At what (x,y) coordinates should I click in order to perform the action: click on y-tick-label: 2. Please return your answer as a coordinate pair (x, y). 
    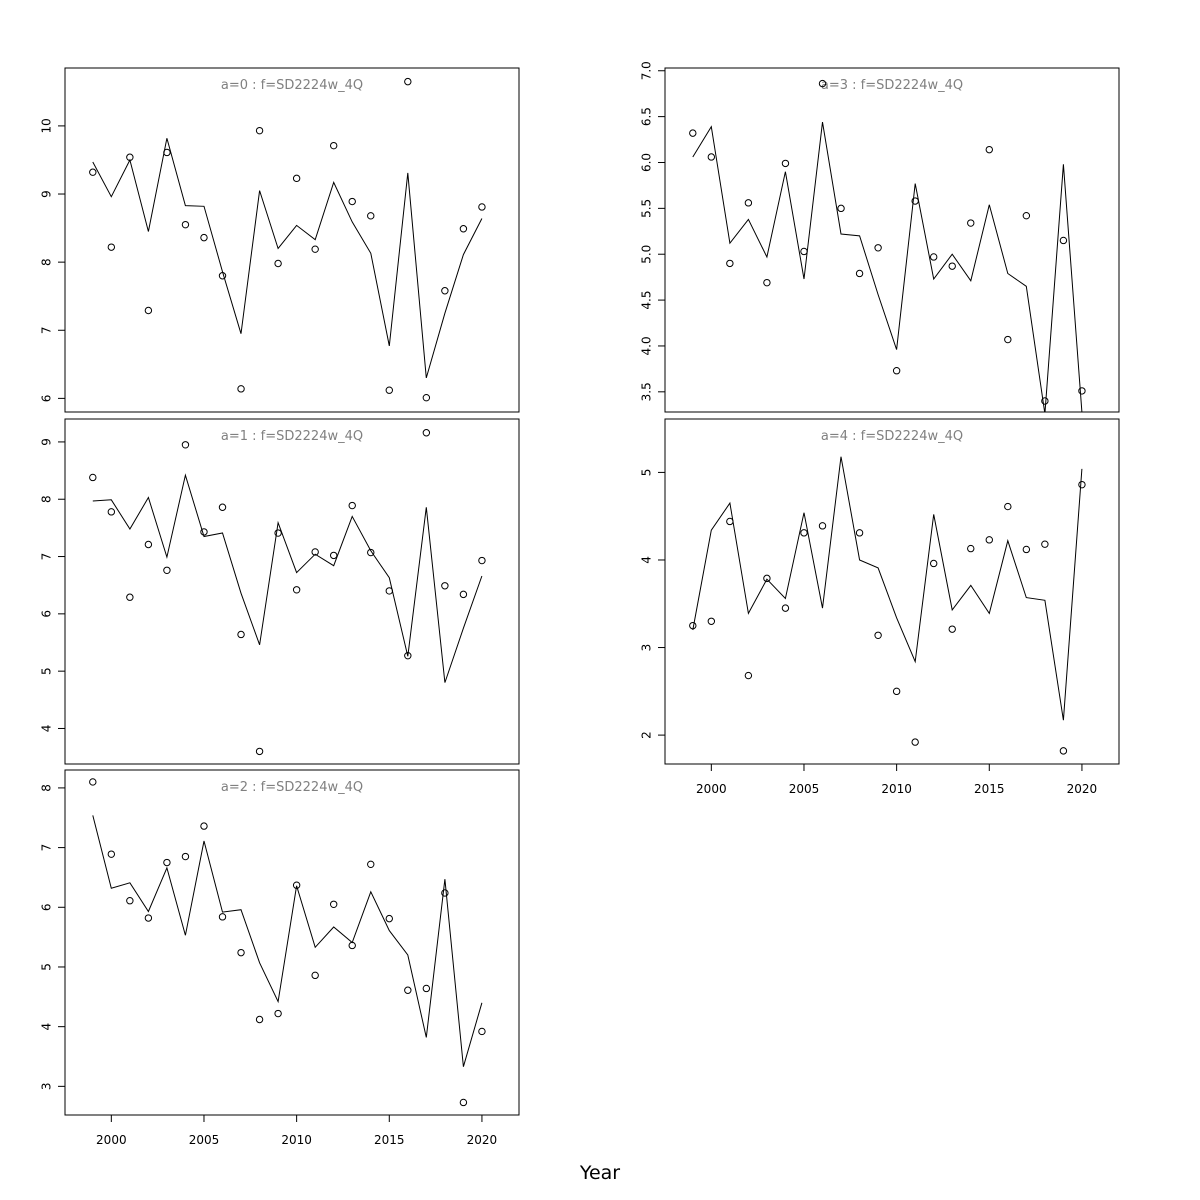
    Looking at the image, I should click on (647, 735).